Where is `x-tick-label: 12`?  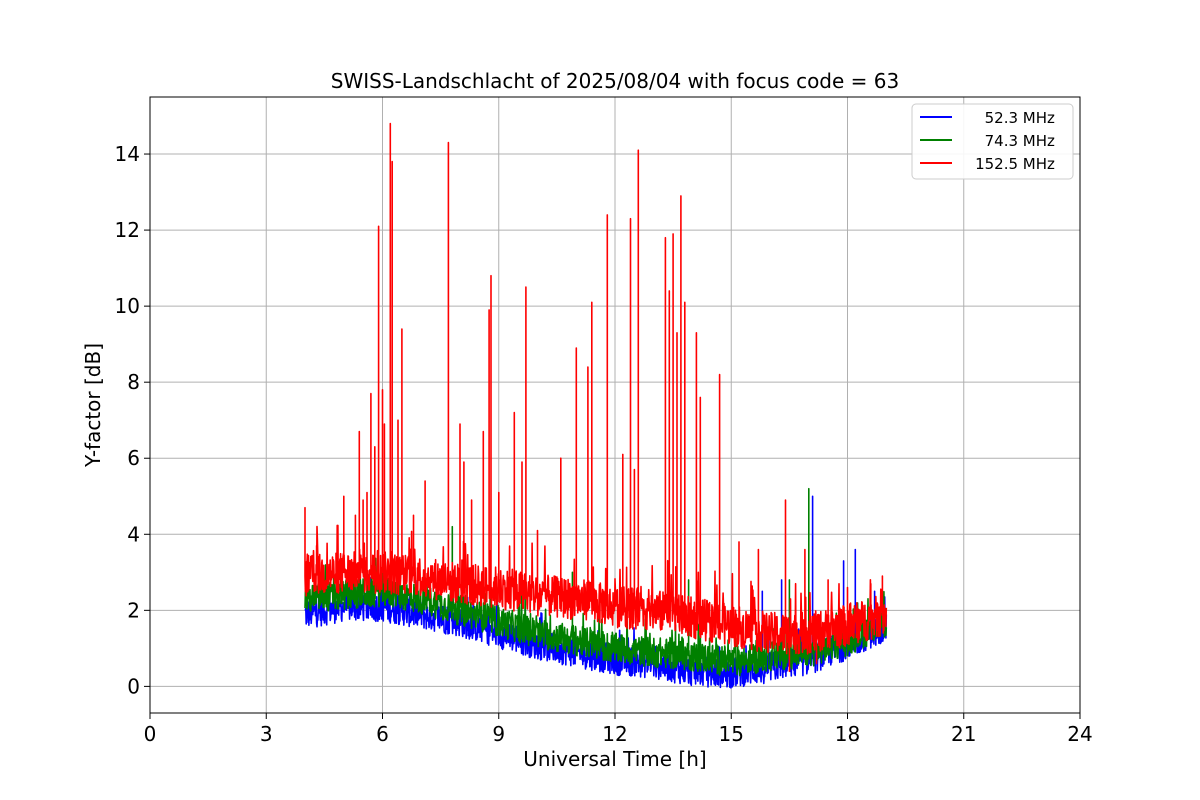
x-tick-label: 12 is located at coordinates (614, 734).